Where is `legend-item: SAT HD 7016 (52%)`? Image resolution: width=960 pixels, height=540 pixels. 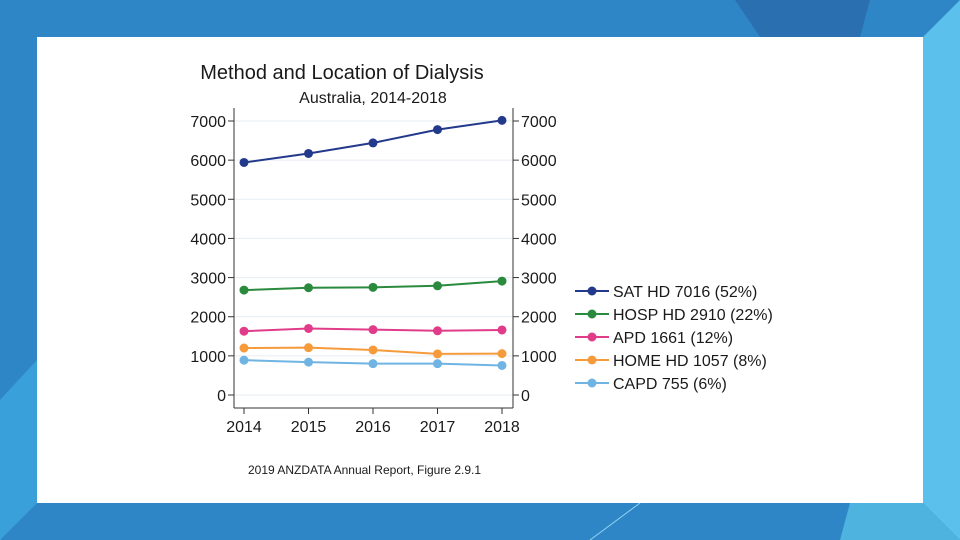
legend-item: SAT HD 7016 (52%) is located at coordinates (666, 292).